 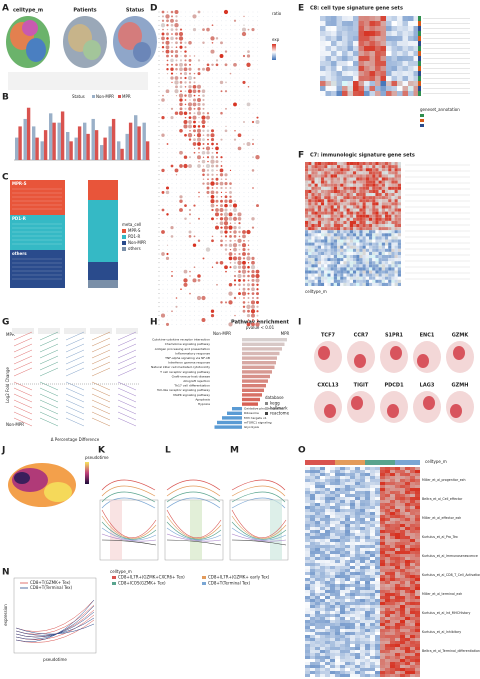 What do you see at coordinates (318, 462) in the screenshot?
I see `annot` at bounding box center [318, 462].